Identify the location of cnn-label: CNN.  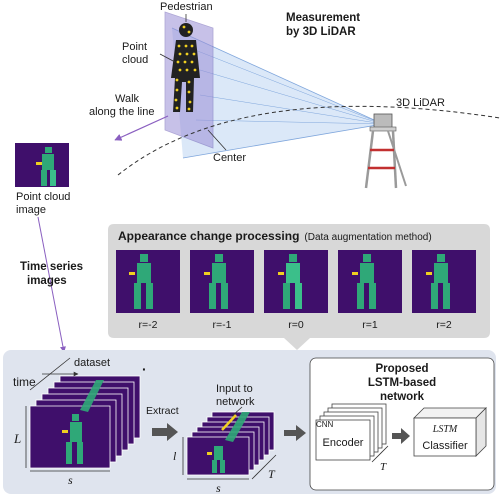
(325, 424).